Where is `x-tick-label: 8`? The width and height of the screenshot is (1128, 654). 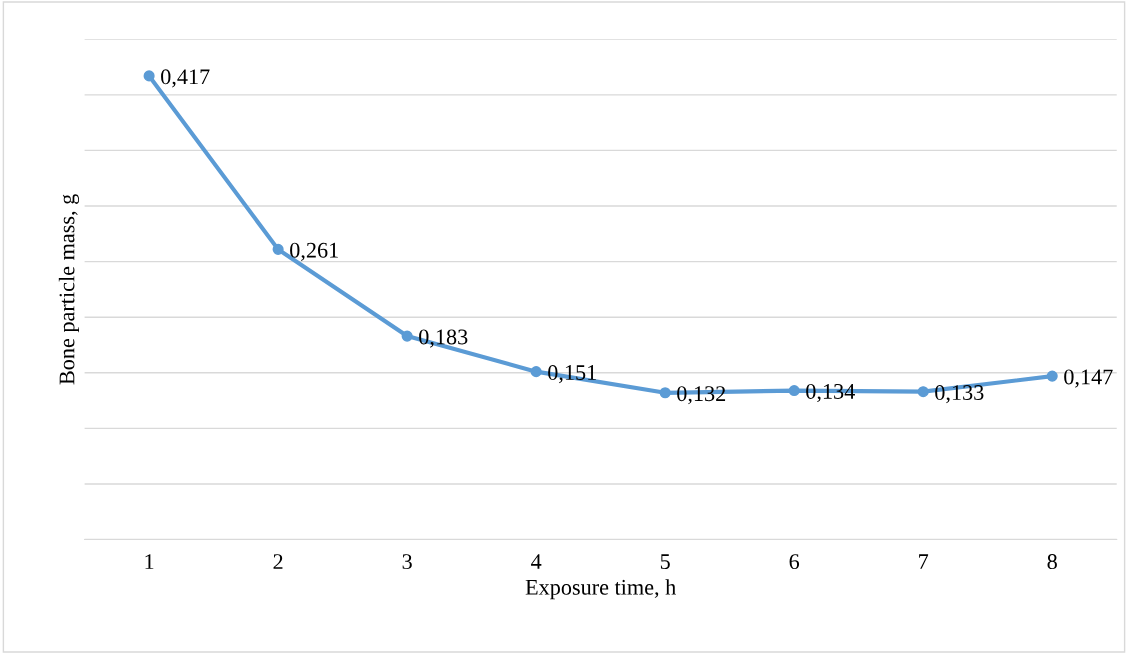
x-tick-label: 8 is located at coordinates (1052, 562).